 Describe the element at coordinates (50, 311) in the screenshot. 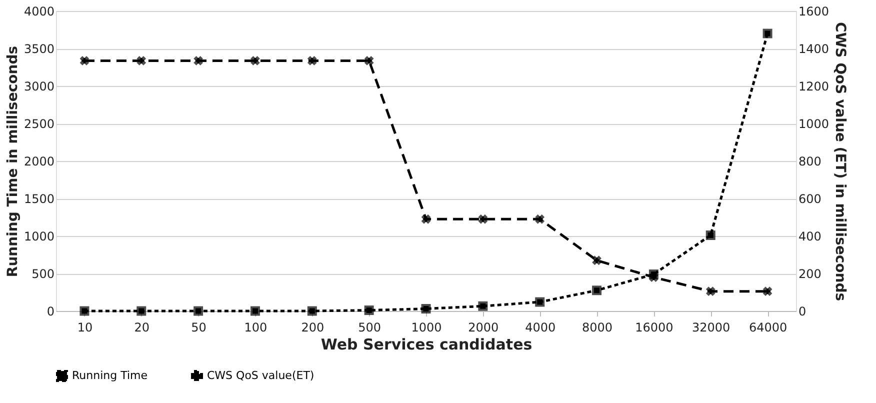

I see `y-tick-label: 0` at that location.